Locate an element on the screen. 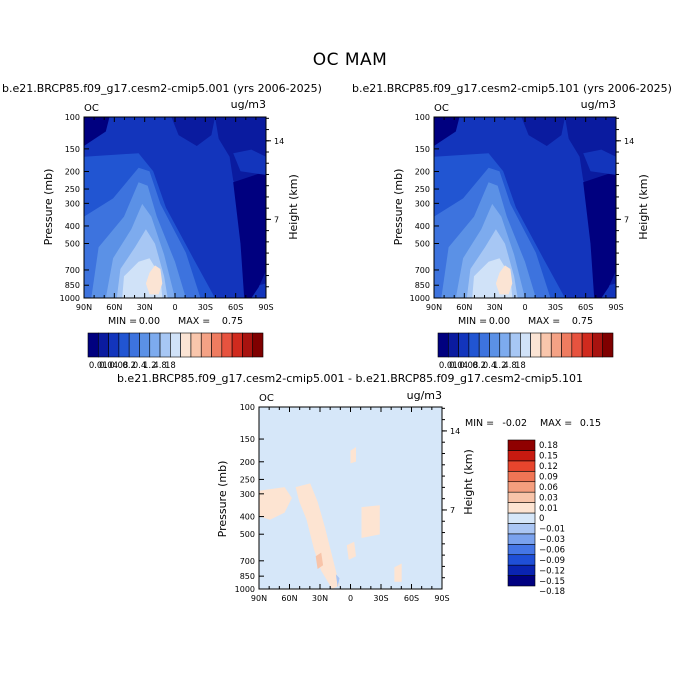 The image size is (700, 700). diff-xtick-label: 60S is located at coordinates (411, 598).